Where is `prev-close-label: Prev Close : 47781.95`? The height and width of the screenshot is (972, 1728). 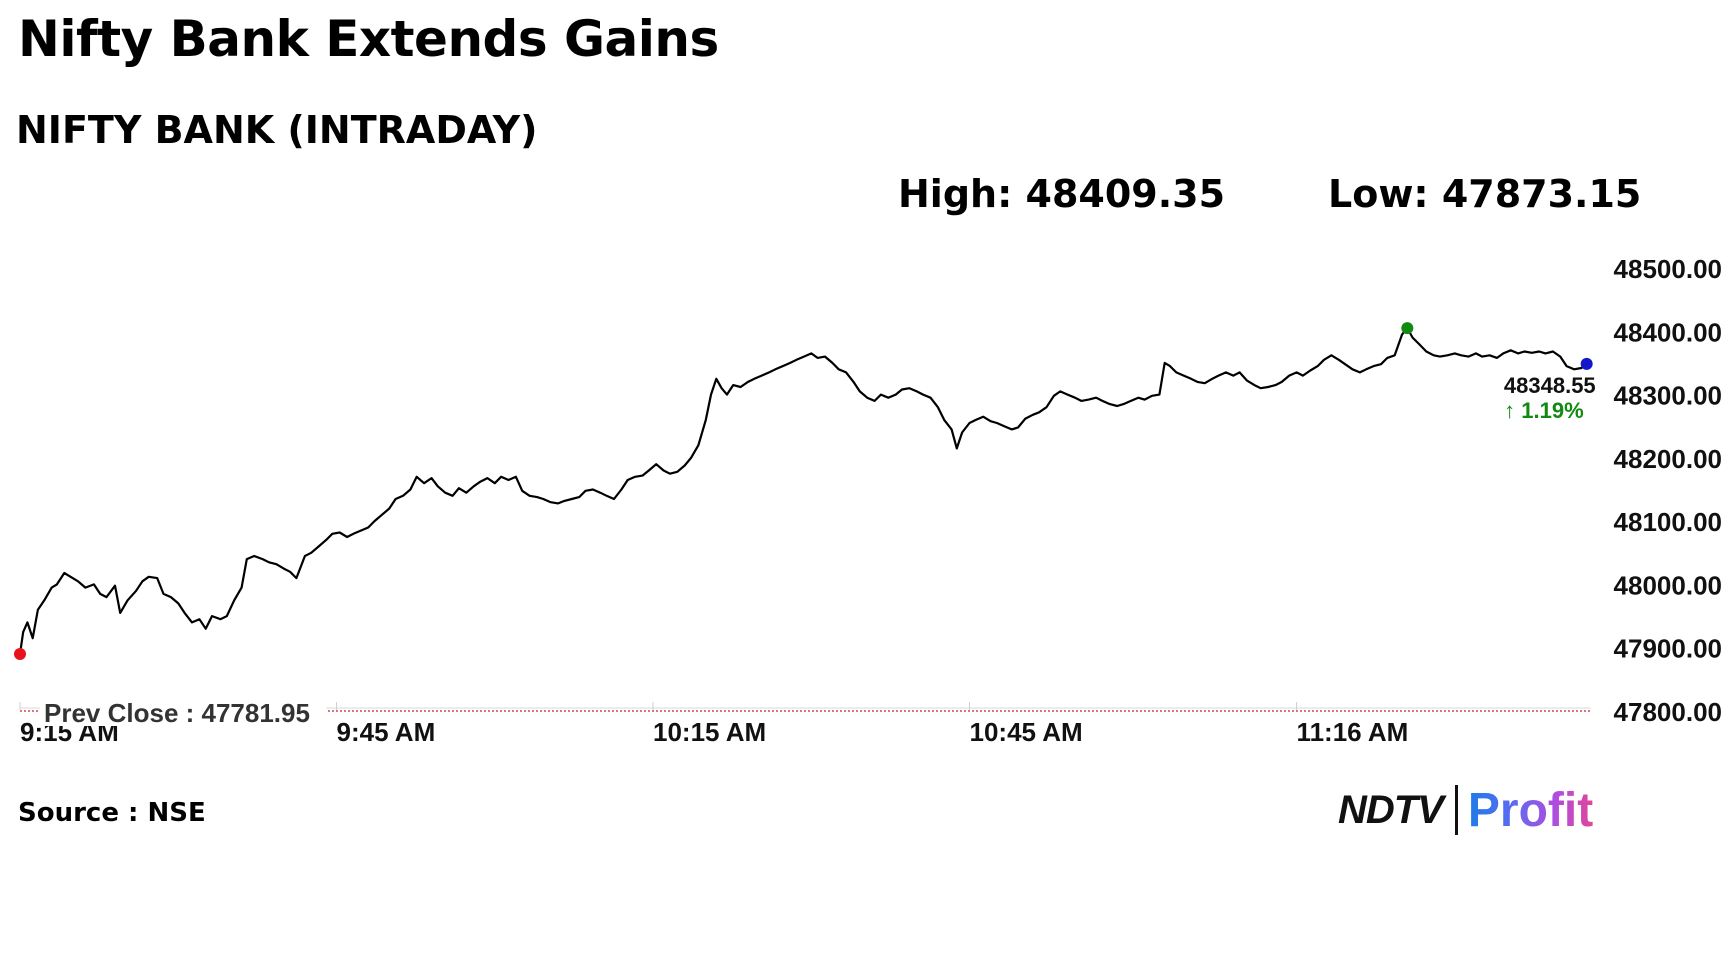
prev-close-label: Prev Close : 47781.95 is located at coordinates (177, 713).